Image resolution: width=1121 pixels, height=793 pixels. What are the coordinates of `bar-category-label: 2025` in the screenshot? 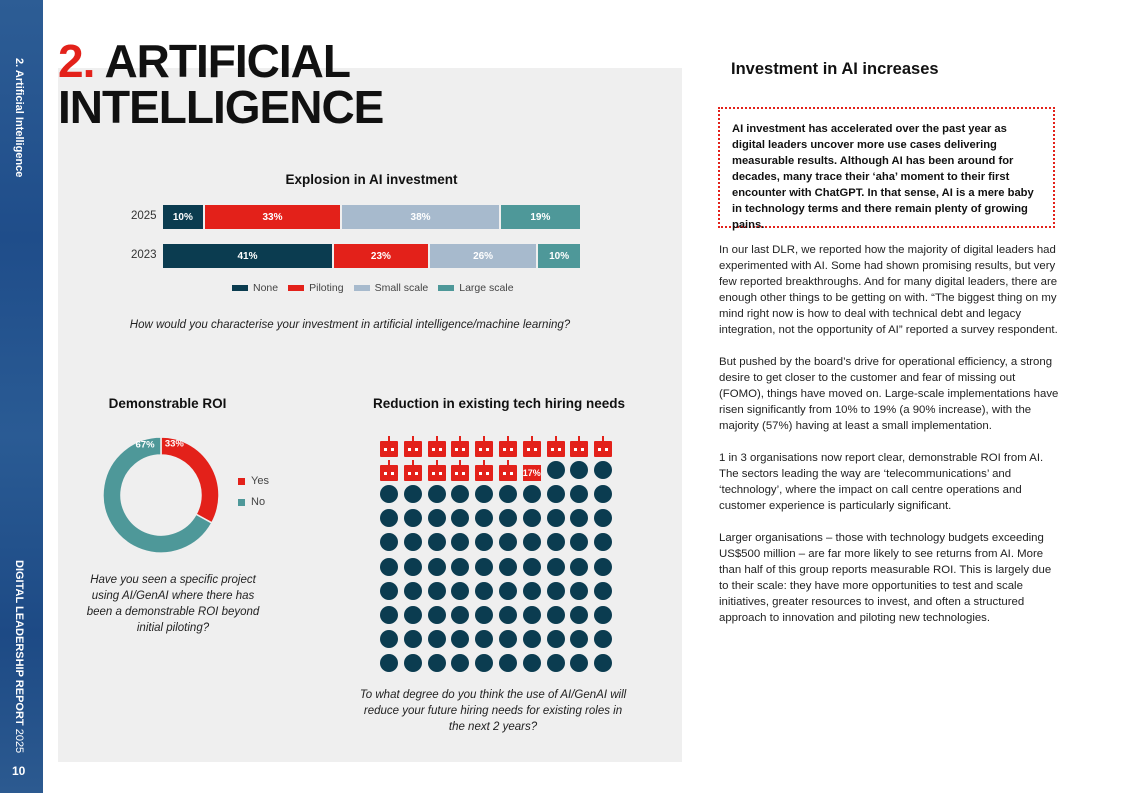 It's located at (144, 216).